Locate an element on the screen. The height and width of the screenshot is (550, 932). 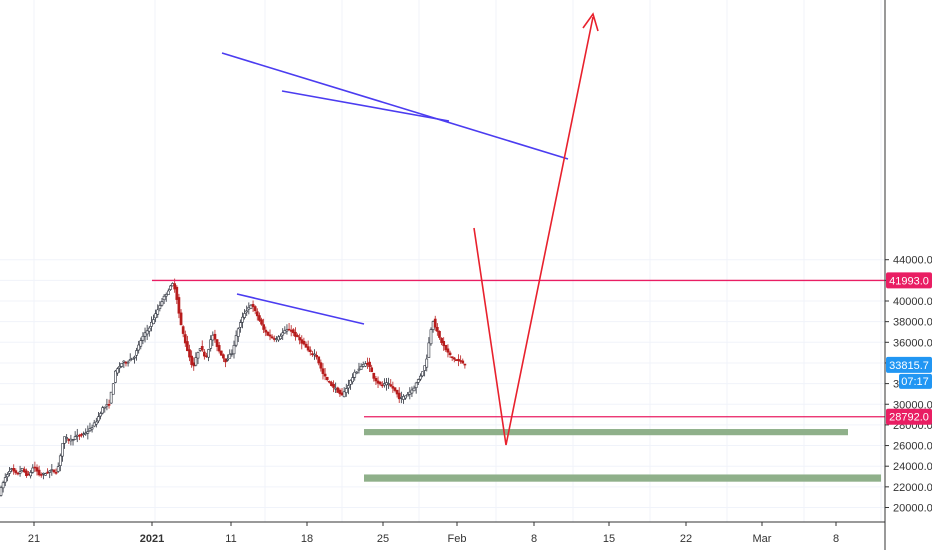
level-badge-bg is located at coordinates (909, 280).